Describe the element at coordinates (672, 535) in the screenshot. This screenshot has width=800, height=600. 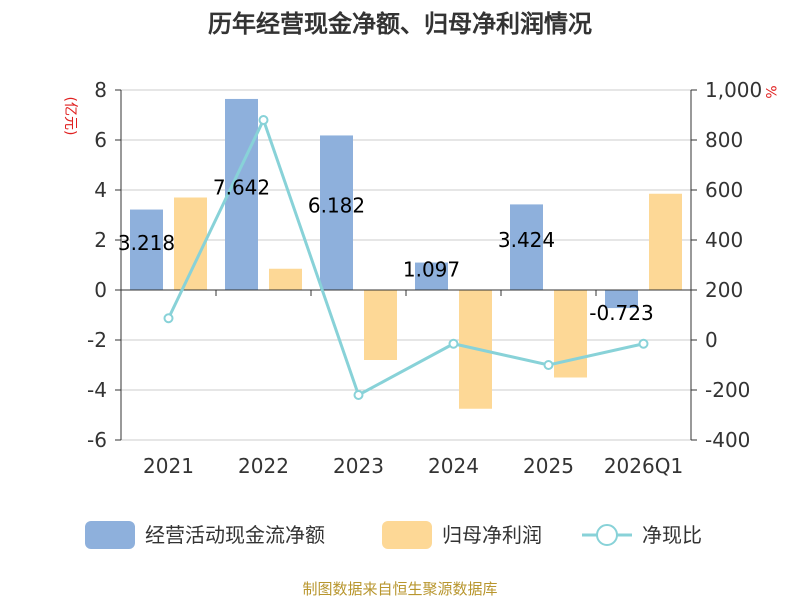
I see `legend-label-ratio: 净现比` at that location.